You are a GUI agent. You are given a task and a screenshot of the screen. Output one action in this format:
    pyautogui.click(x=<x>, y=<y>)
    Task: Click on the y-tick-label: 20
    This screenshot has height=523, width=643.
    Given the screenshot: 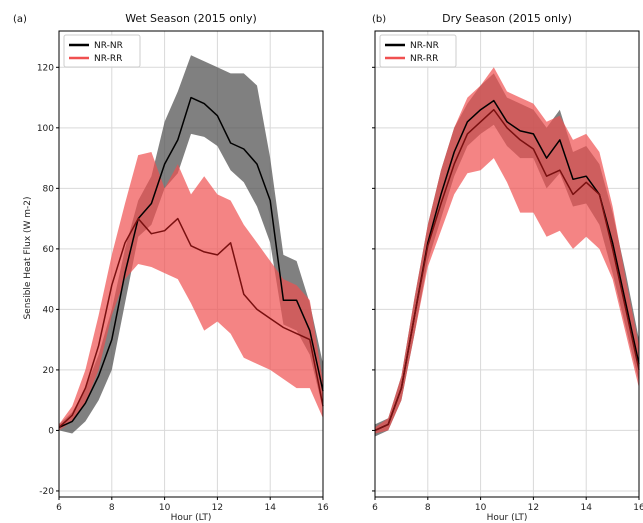 What is the action you would take?
    pyautogui.click(x=49, y=371)
    